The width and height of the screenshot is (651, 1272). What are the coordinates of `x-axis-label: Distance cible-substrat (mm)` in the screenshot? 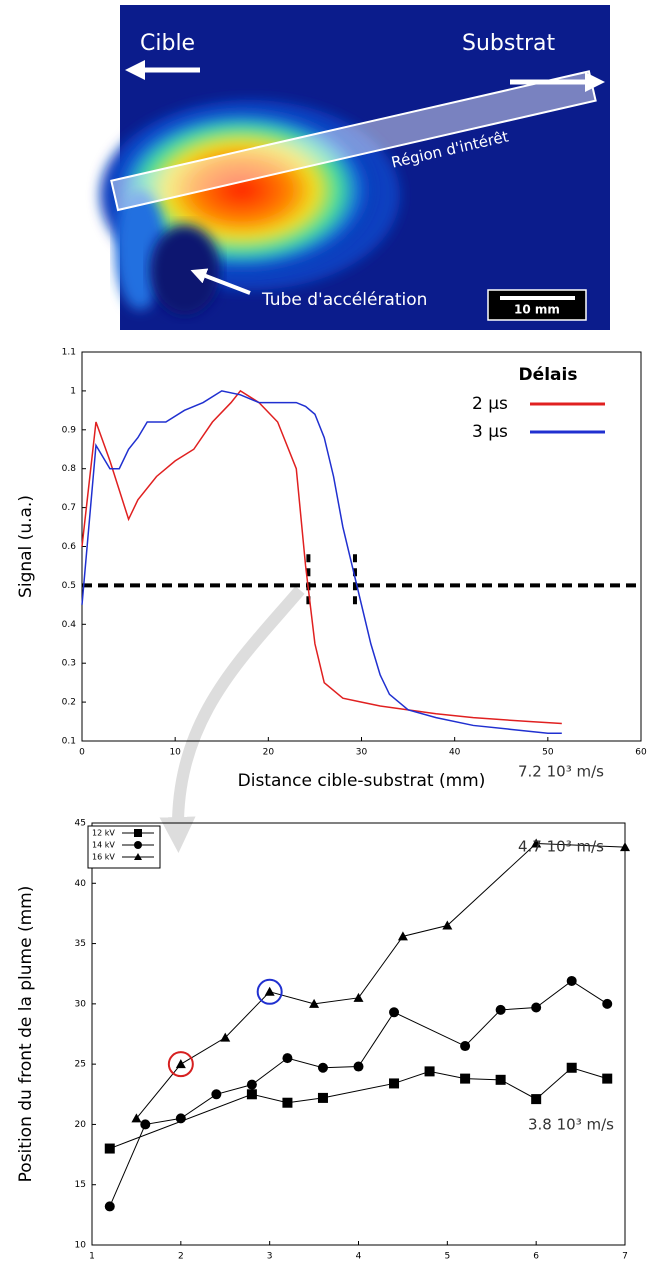 It's located at (362, 781).